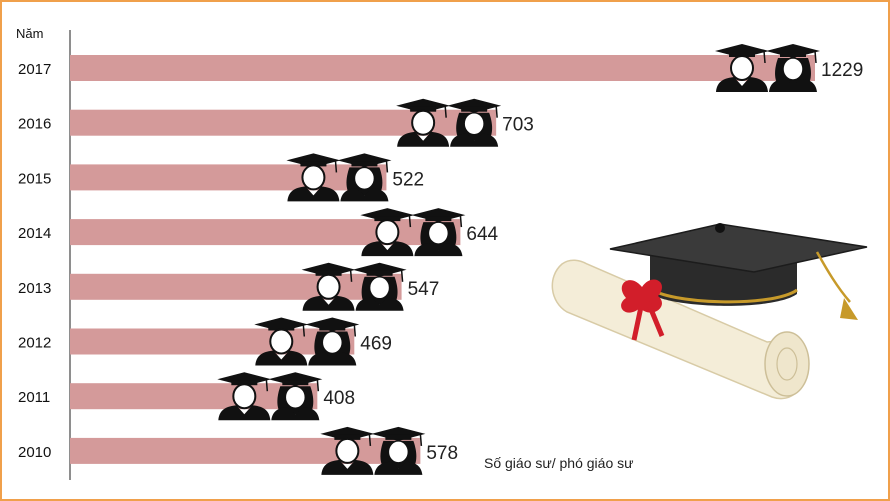 The height and width of the screenshot is (501, 890). Describe the element at coordinates (34, 233) in the screenshot. I see `category-label-2014: 2014` at that location.